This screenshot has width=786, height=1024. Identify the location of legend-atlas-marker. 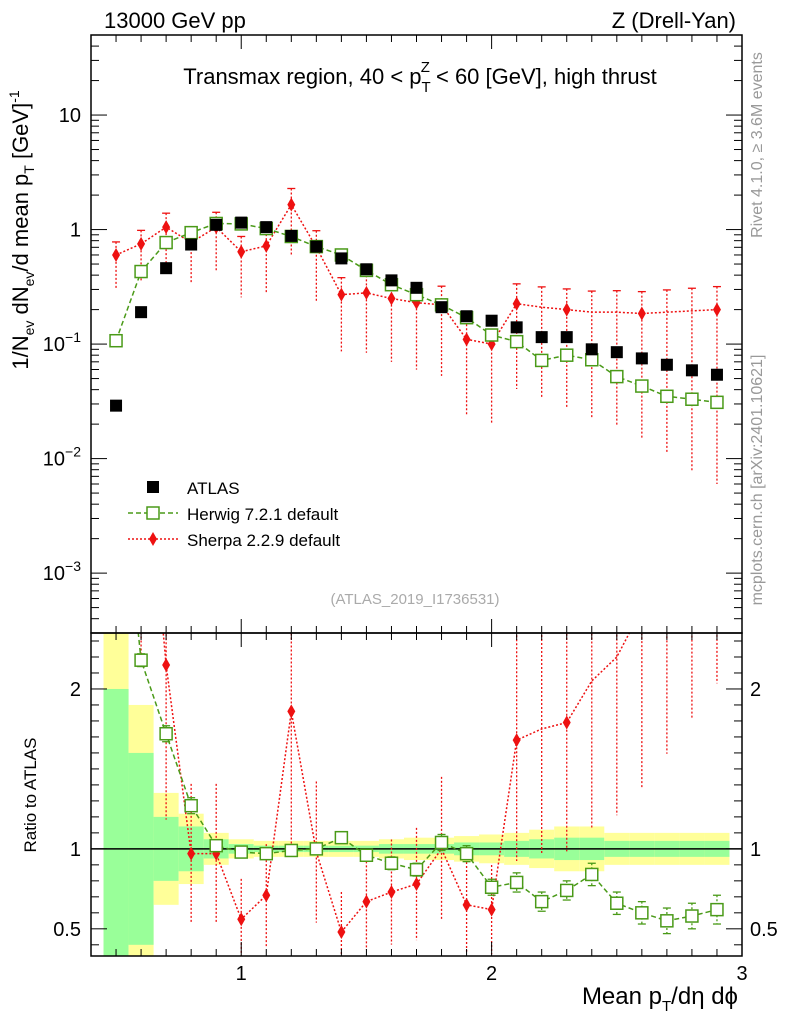
(153, 487).